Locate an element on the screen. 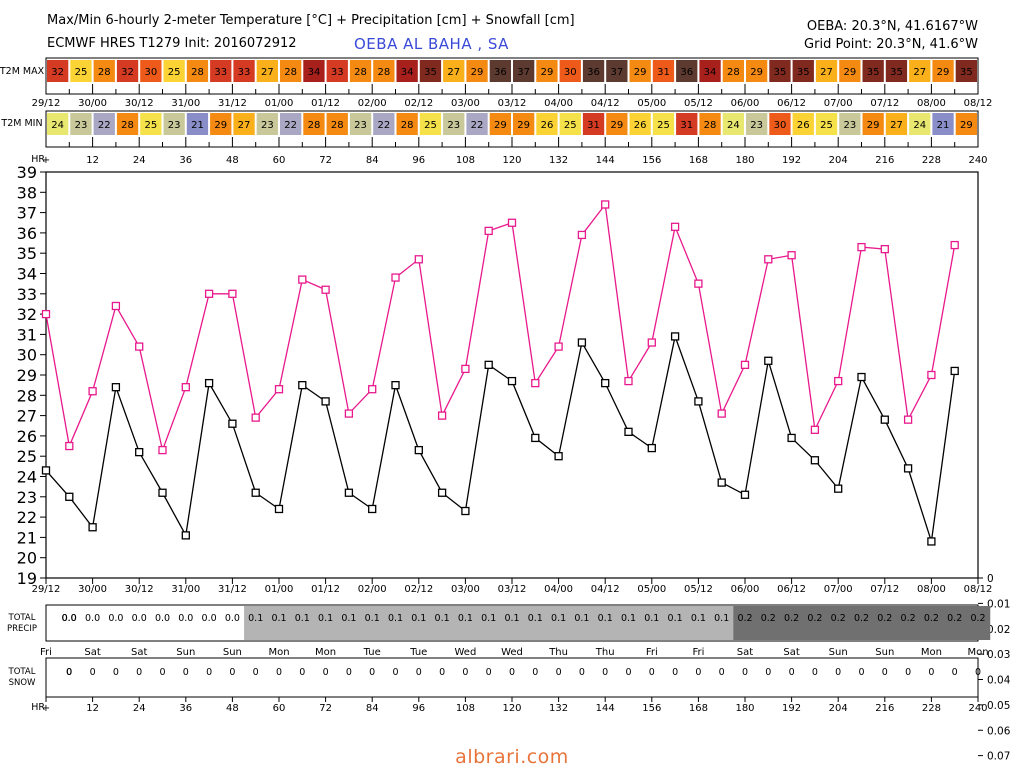 This screenshot has height=768, width=1024. x-tick-label: 06/12 is located at coordinates (791, 589).